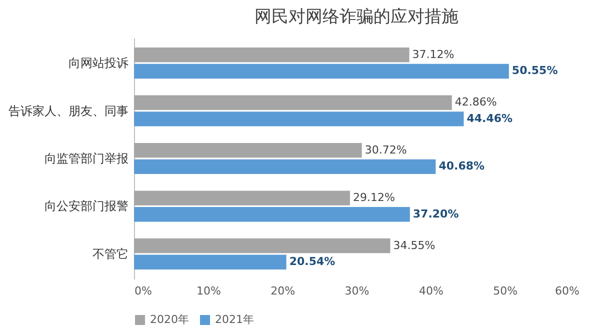 Image resolution: width=609 pixels, height=331 pixels. Describe the element at coordinates (505, 291) in the screenshot. I see `x-tick-label: 50%` at that location.